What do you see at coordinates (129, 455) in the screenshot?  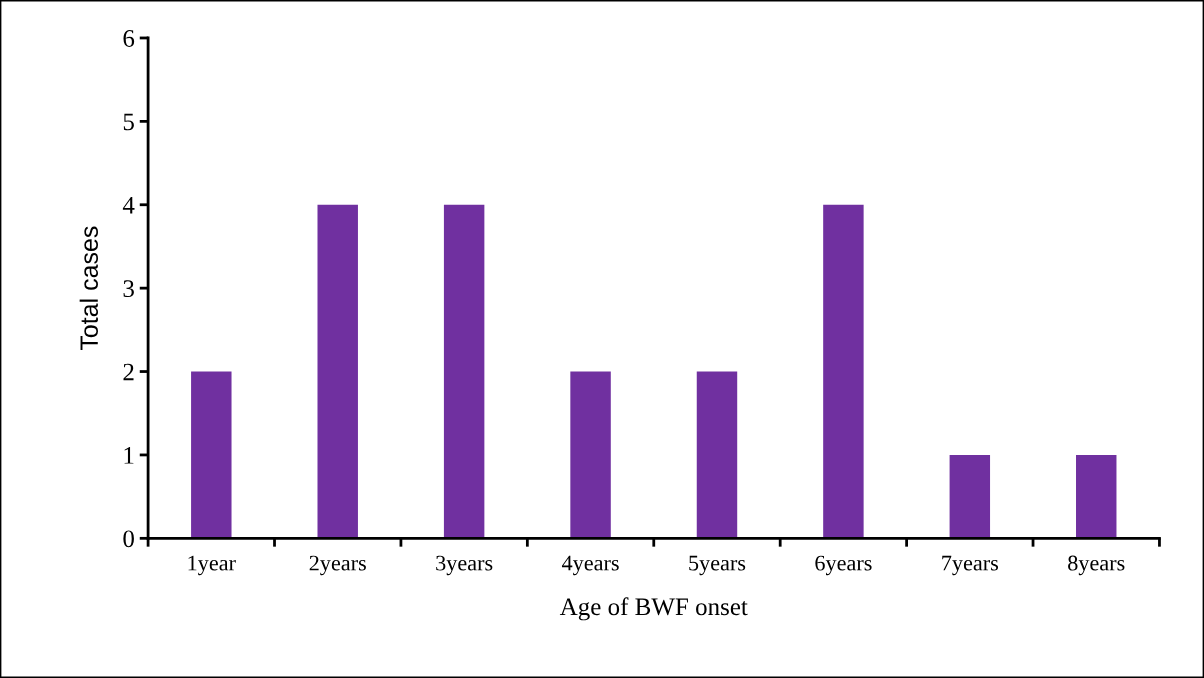 I see `y-tick-label: 1` at bounding box center [129, 455].